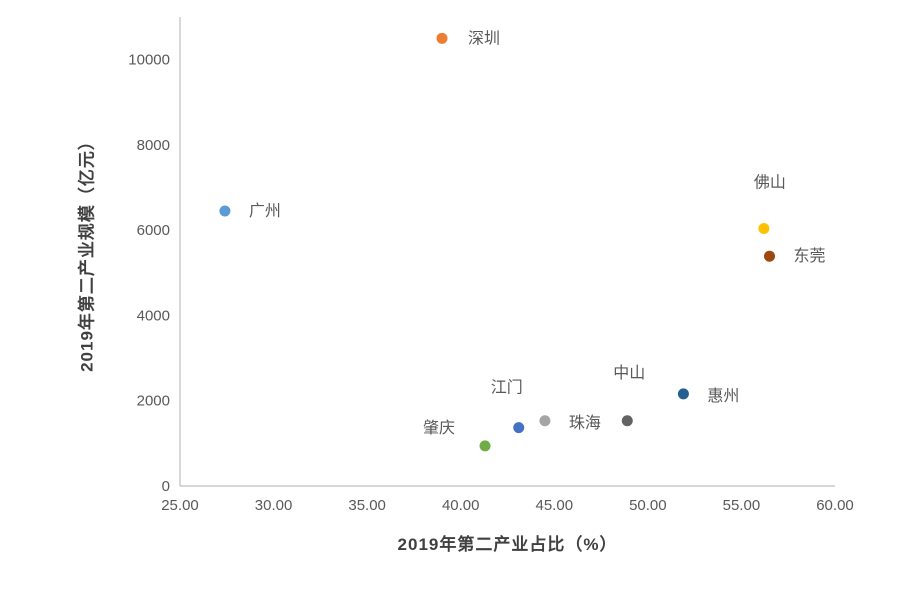 The height and width of the screenshot is (600, 923). Describe the element at coordinates (461, 505) in the screenshot. I see `x-tick-label: 40.00` at that location.